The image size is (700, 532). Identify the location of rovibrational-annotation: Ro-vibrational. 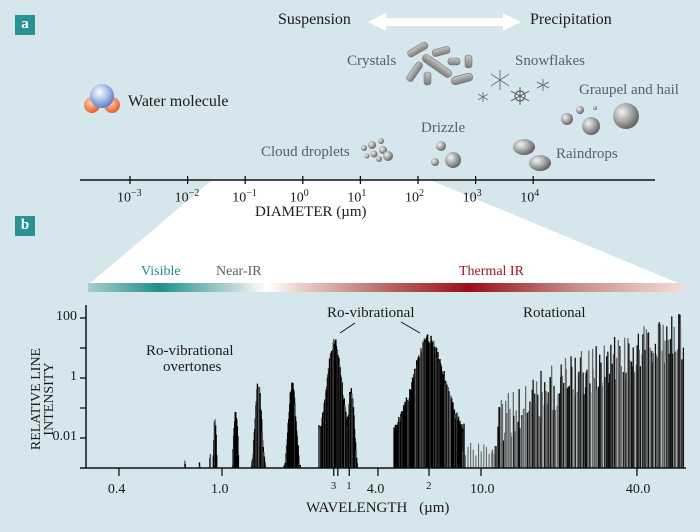
(371, 313).